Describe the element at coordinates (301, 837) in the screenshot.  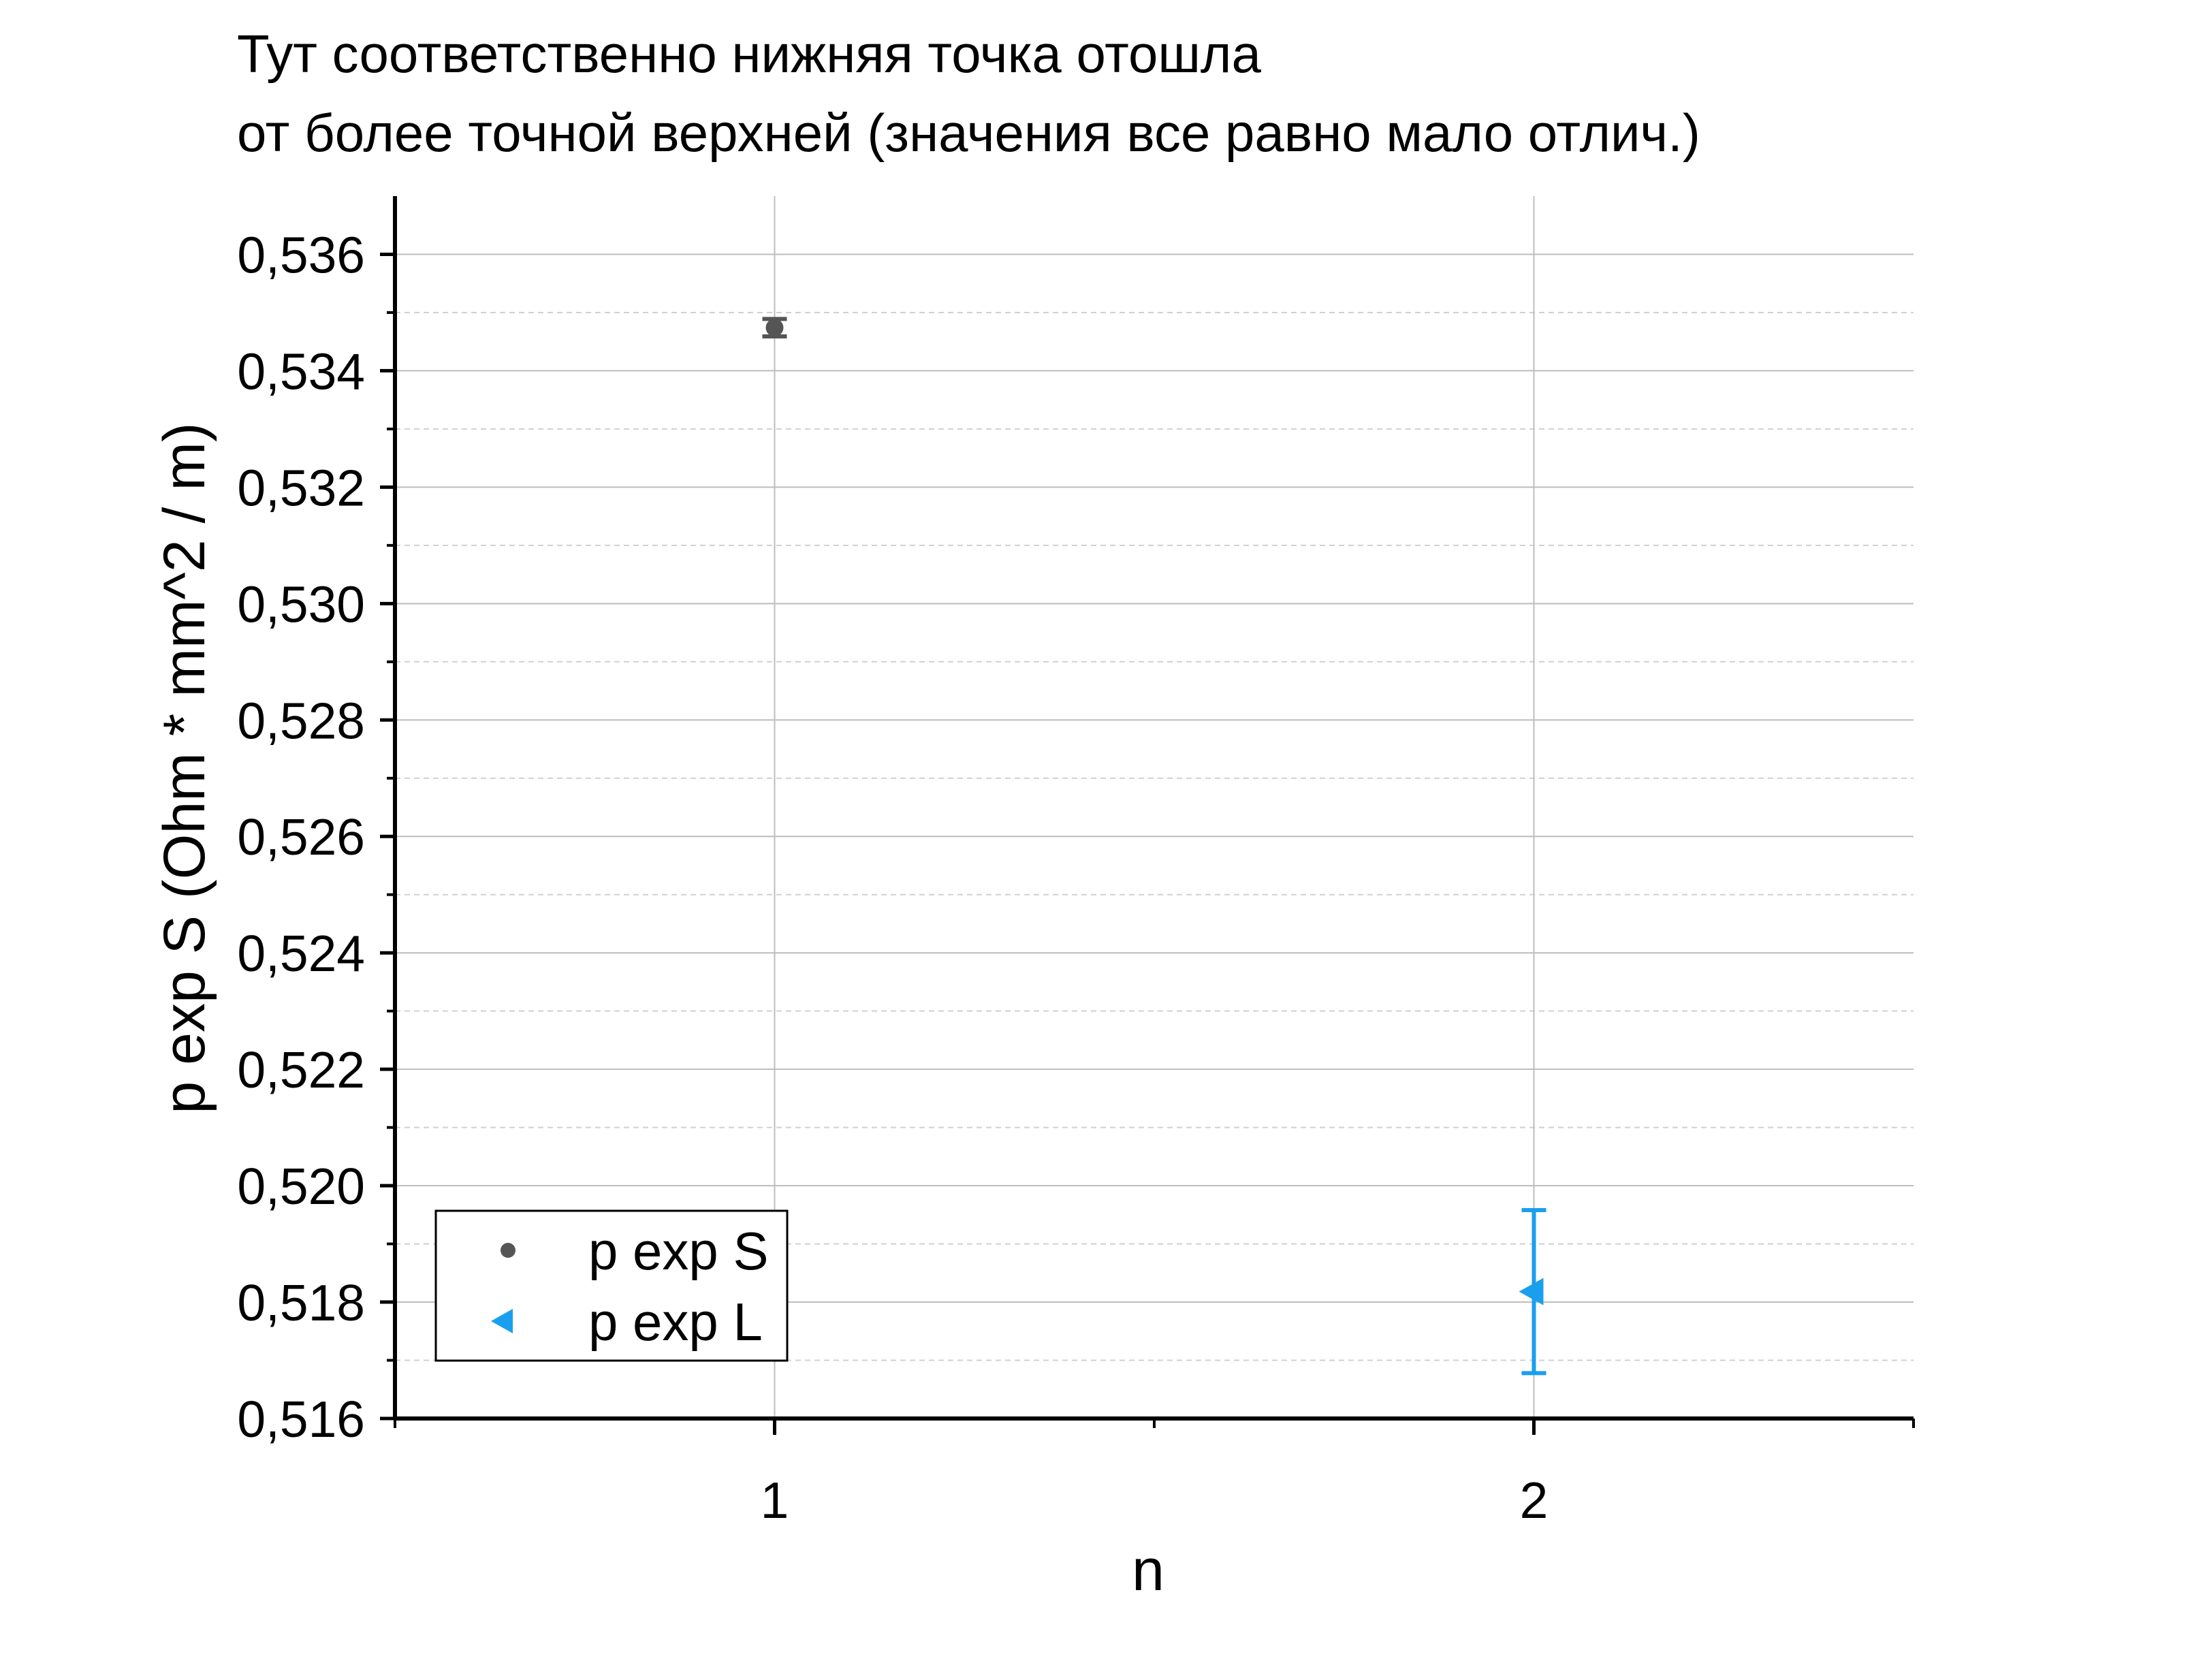
I see `y-tick-label: 0,526` at that location.